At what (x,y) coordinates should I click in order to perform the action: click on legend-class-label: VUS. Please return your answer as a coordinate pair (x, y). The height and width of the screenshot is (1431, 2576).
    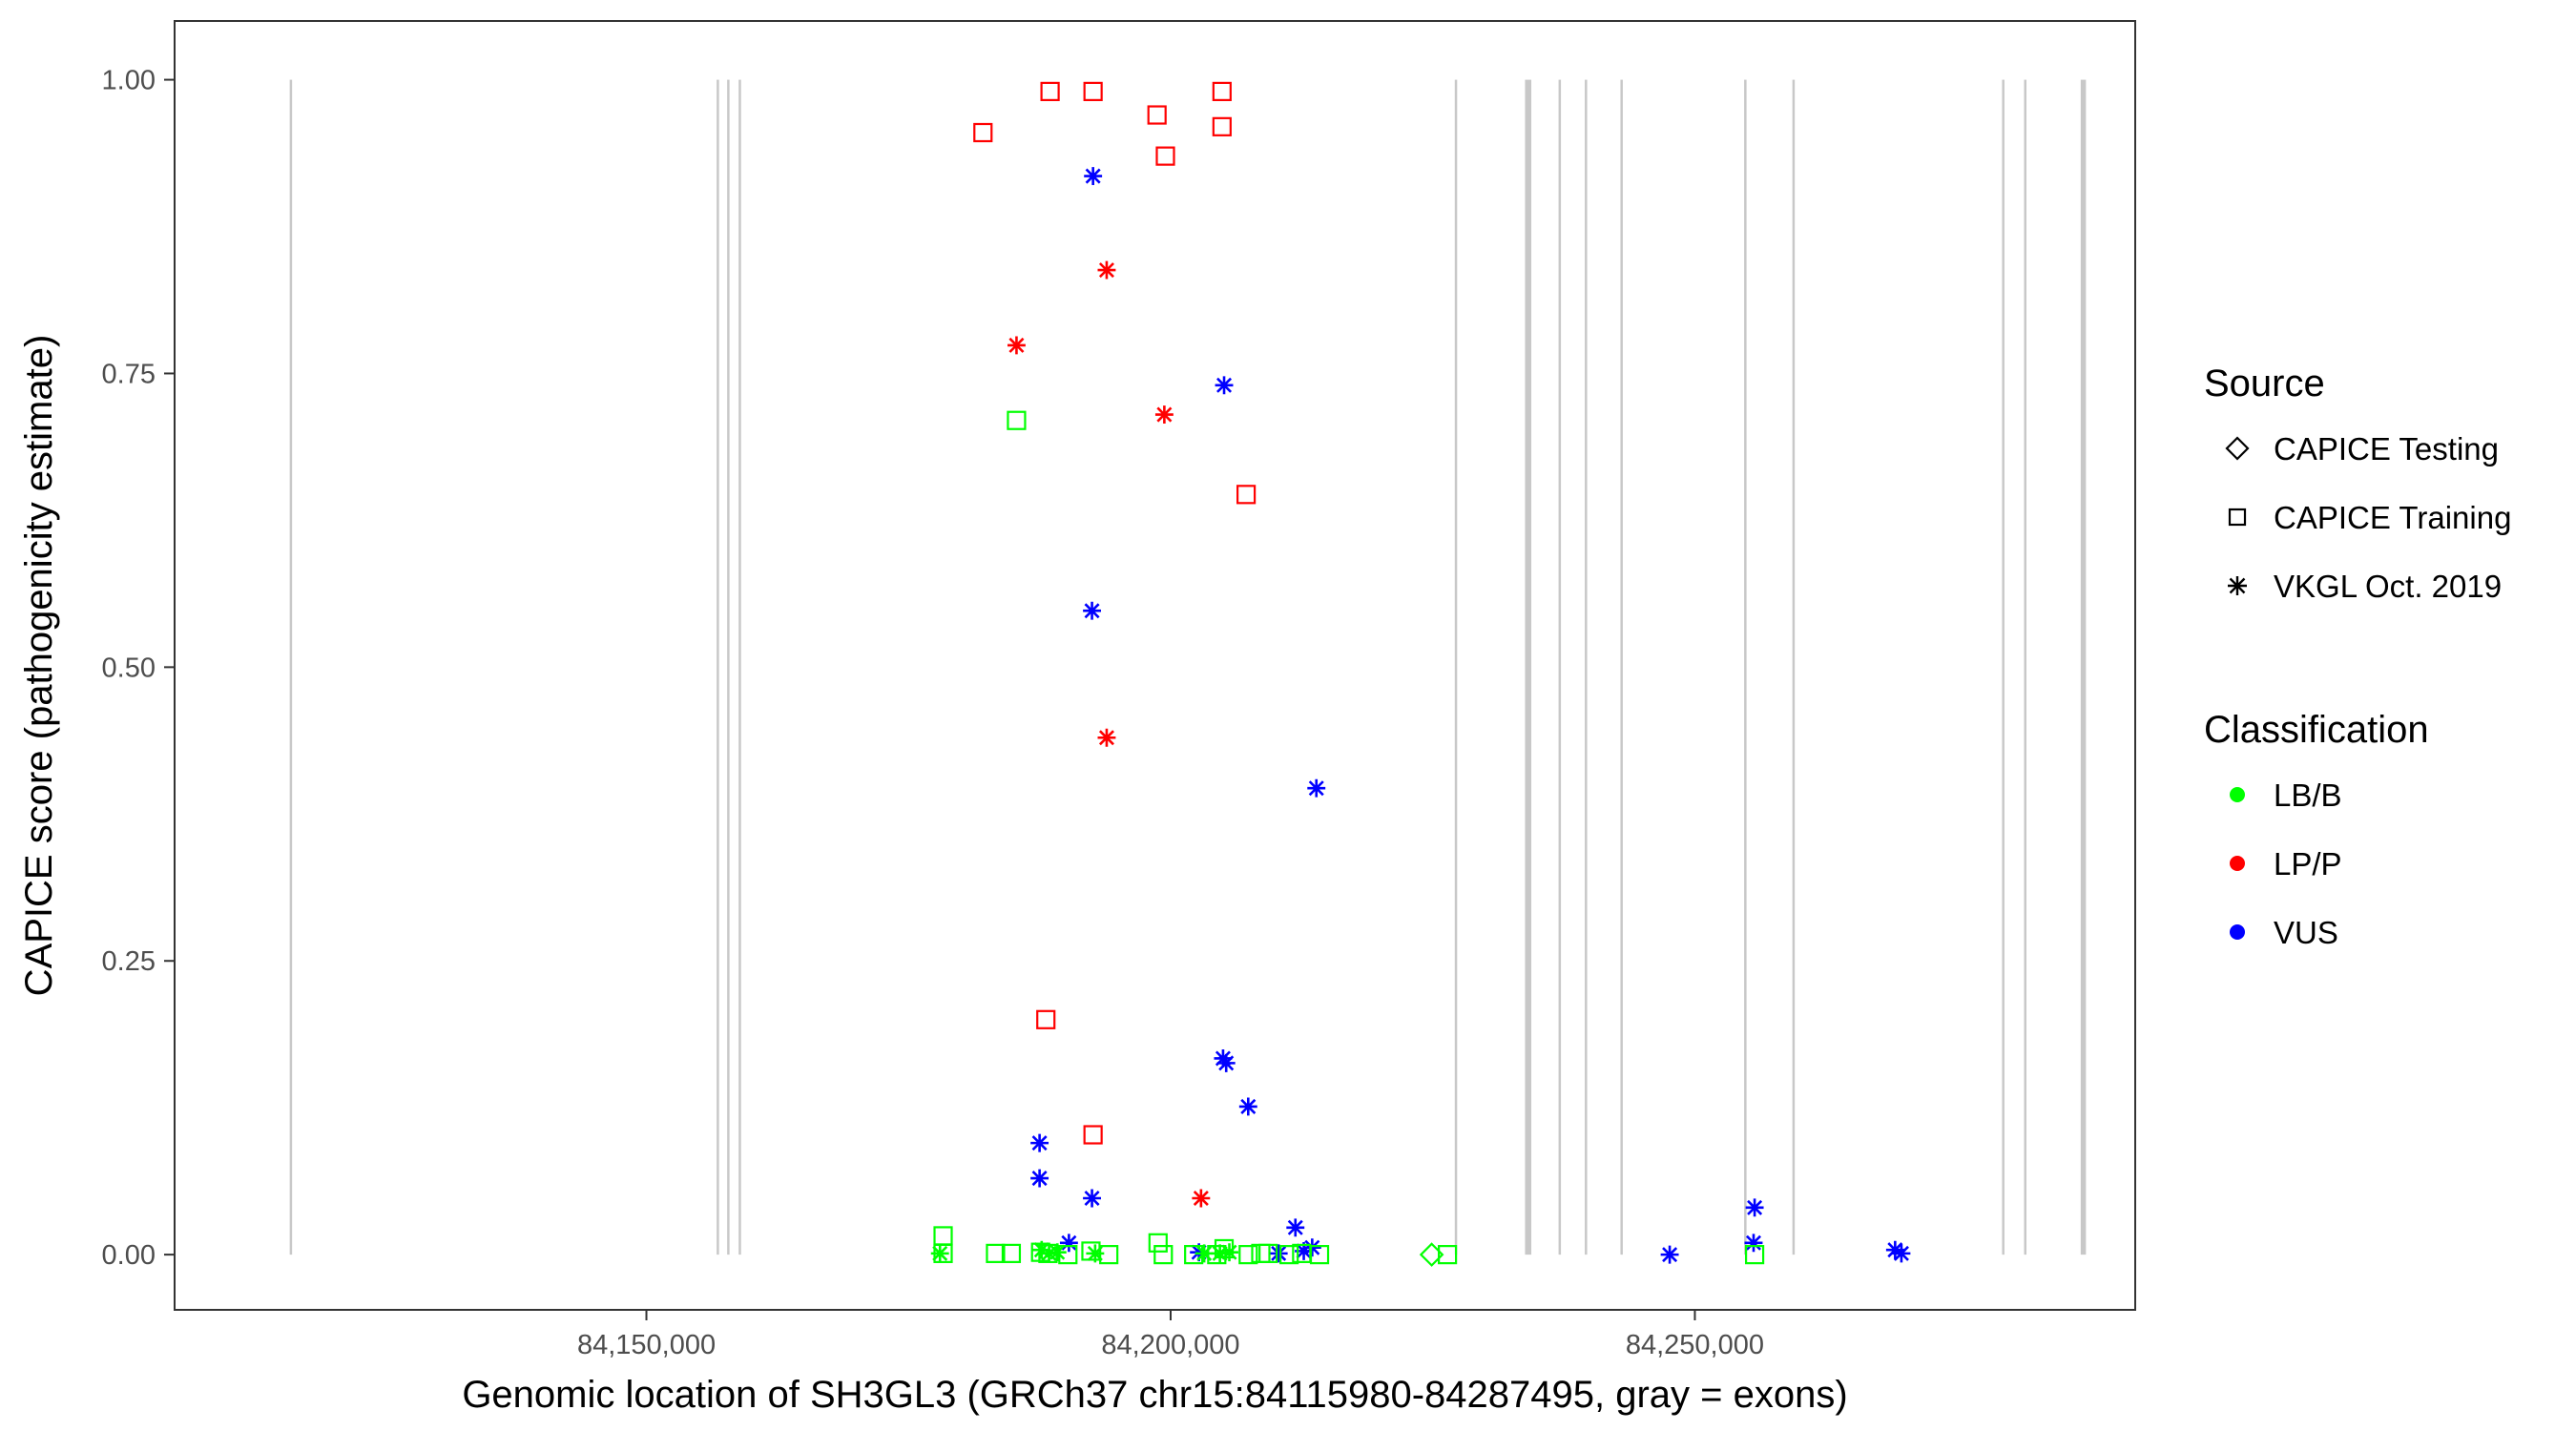
    Looking at the image, I should click on (2306, 932).